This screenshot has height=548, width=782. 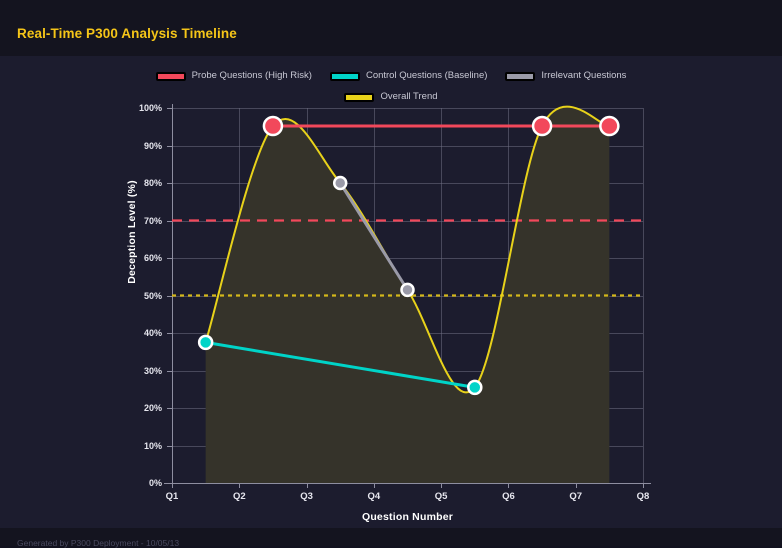 What do you see at coordinates (152, 445) in the screenshot?
I see `y-tick-label: 10%` at bounding box center [152, 445].